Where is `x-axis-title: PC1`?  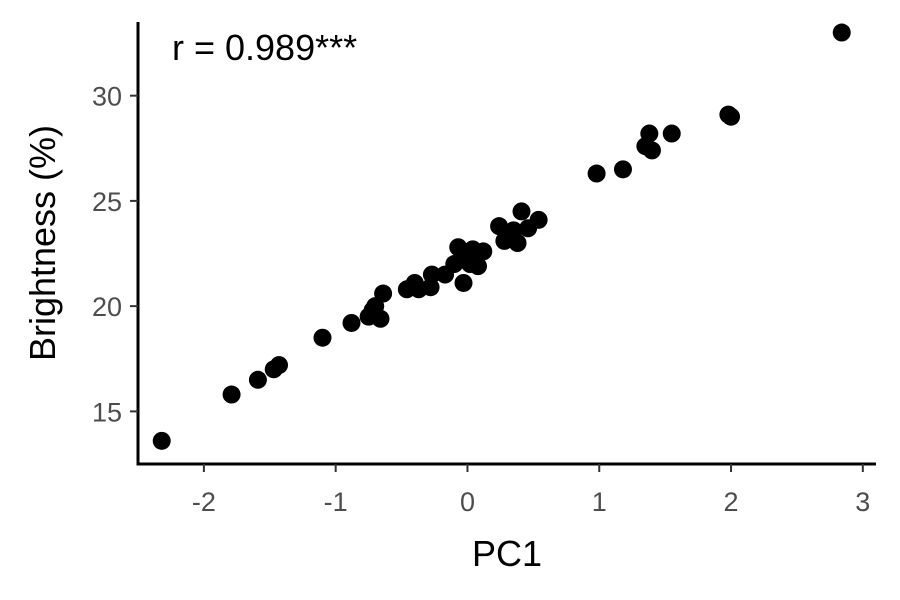
x-axis-title: PC1 is located at coordinates (507, 553).